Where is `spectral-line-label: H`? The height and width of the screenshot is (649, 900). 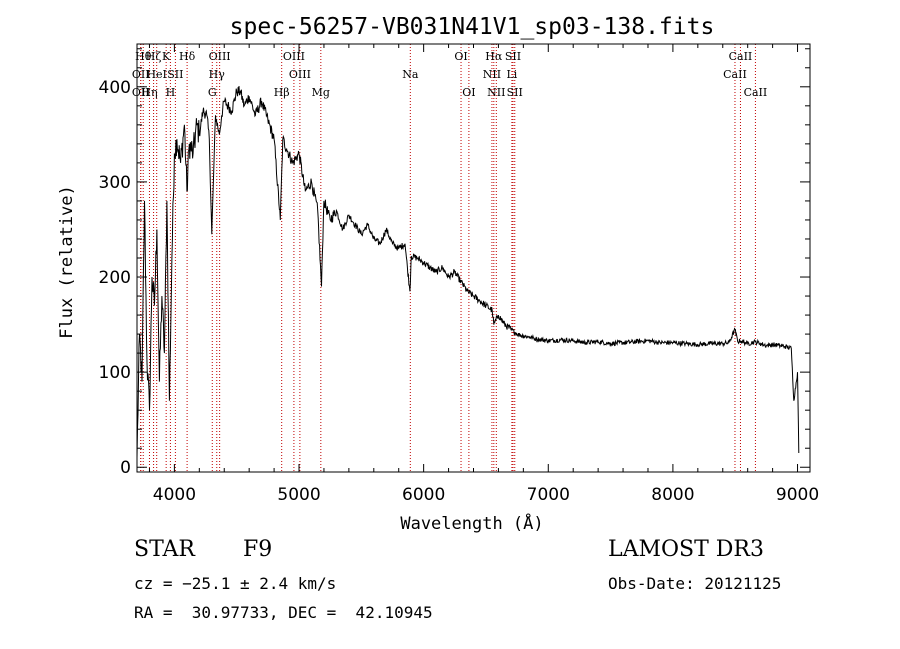 spectral-line-label: H is located at coordinates (171, 92).